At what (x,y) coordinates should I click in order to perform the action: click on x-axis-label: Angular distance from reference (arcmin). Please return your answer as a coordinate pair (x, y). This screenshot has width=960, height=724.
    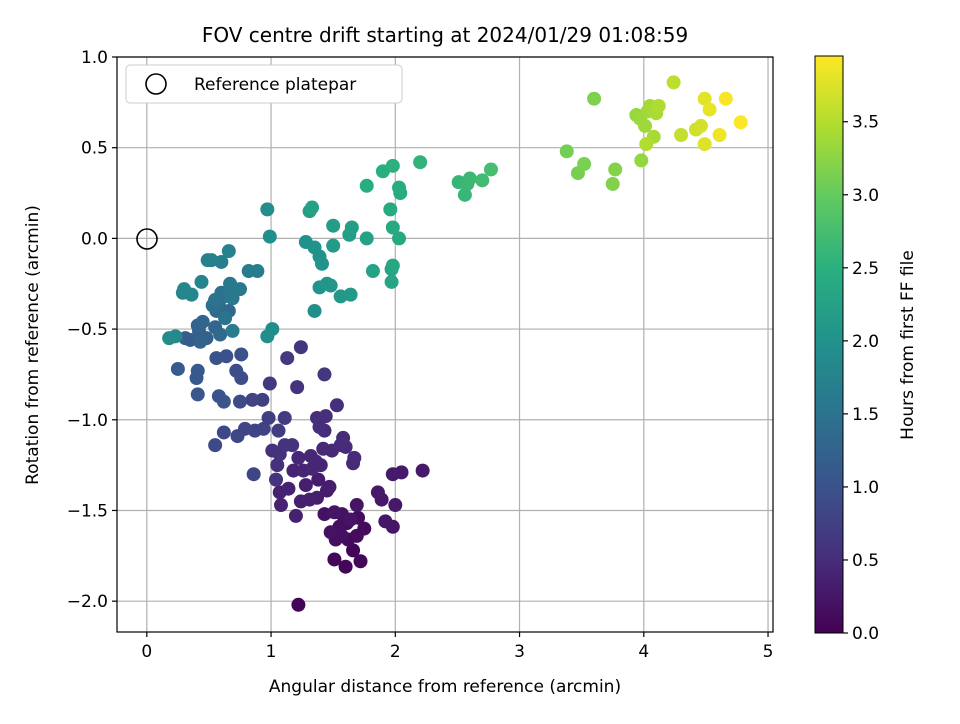
    Looking at the image, I should click on (445, 687).